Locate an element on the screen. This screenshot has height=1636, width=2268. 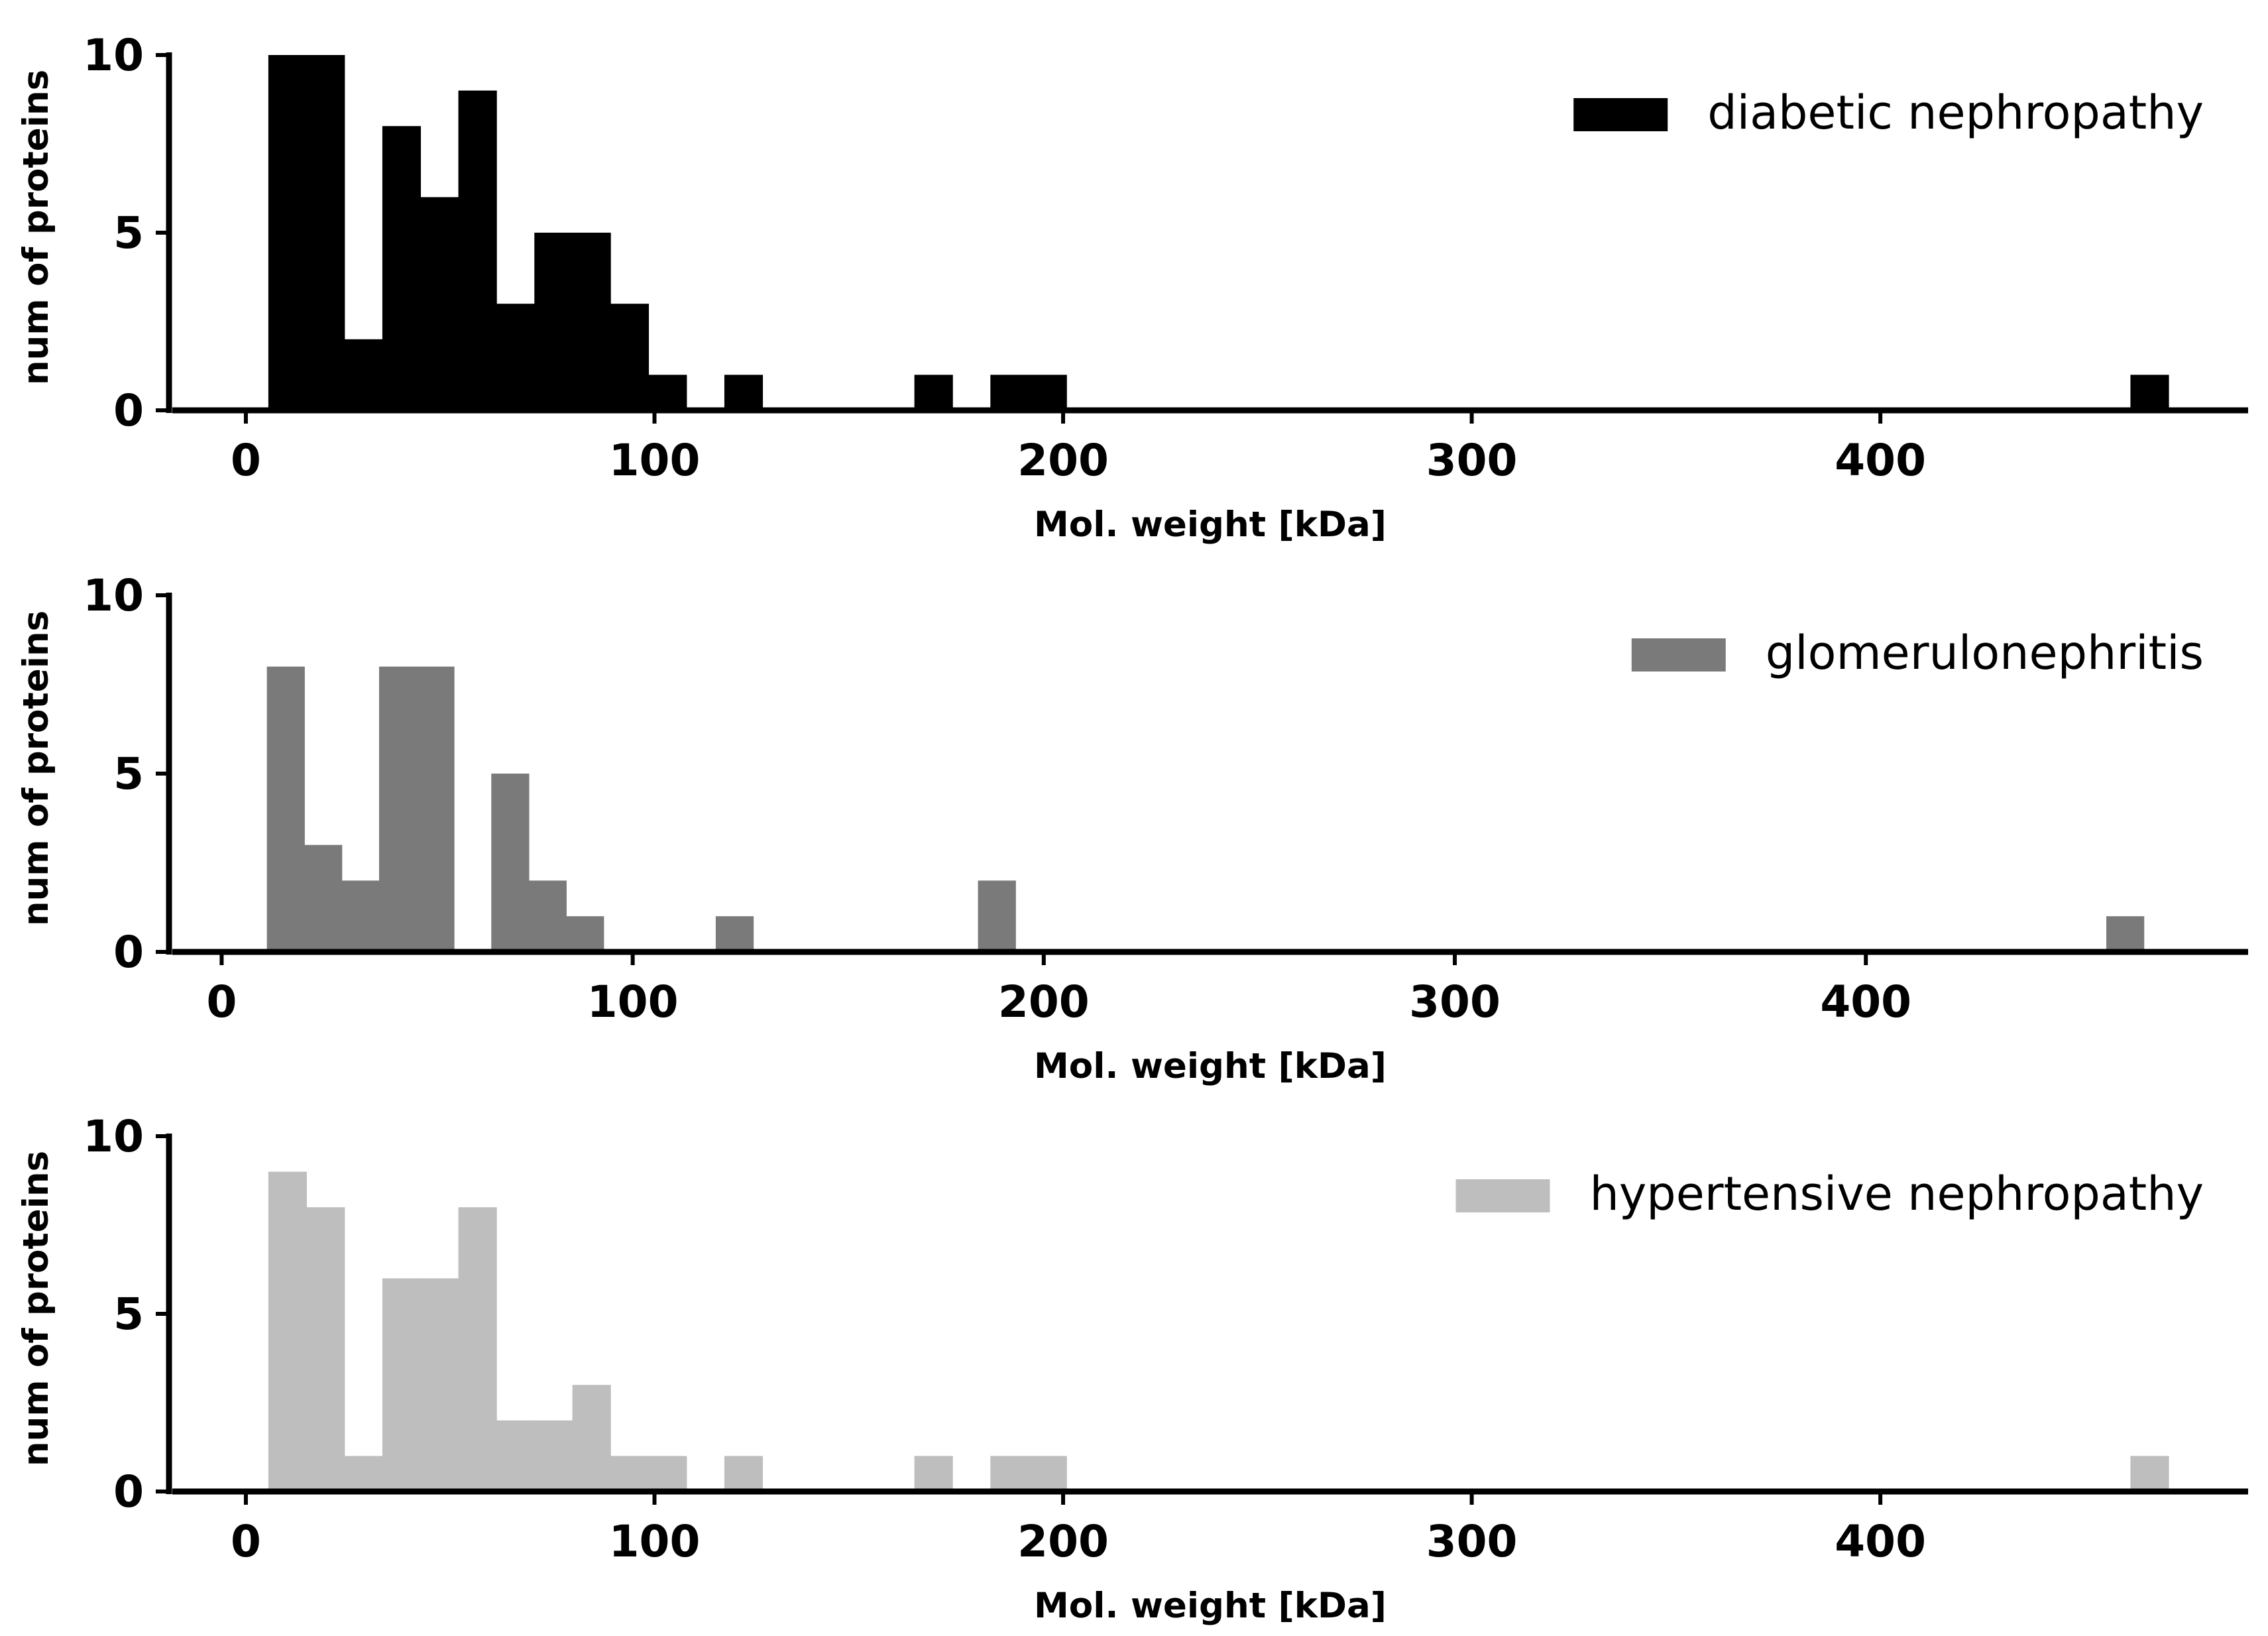
legend-label: glomerulonephritis is located at coordinates (1985, 653).